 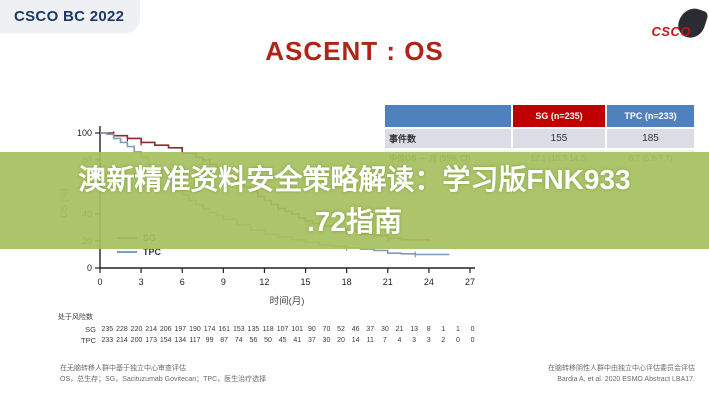 What do you see at coordinates (311, 329) in the screenshot?
I see `risk-value: 90` at bounding box center [311, 329].